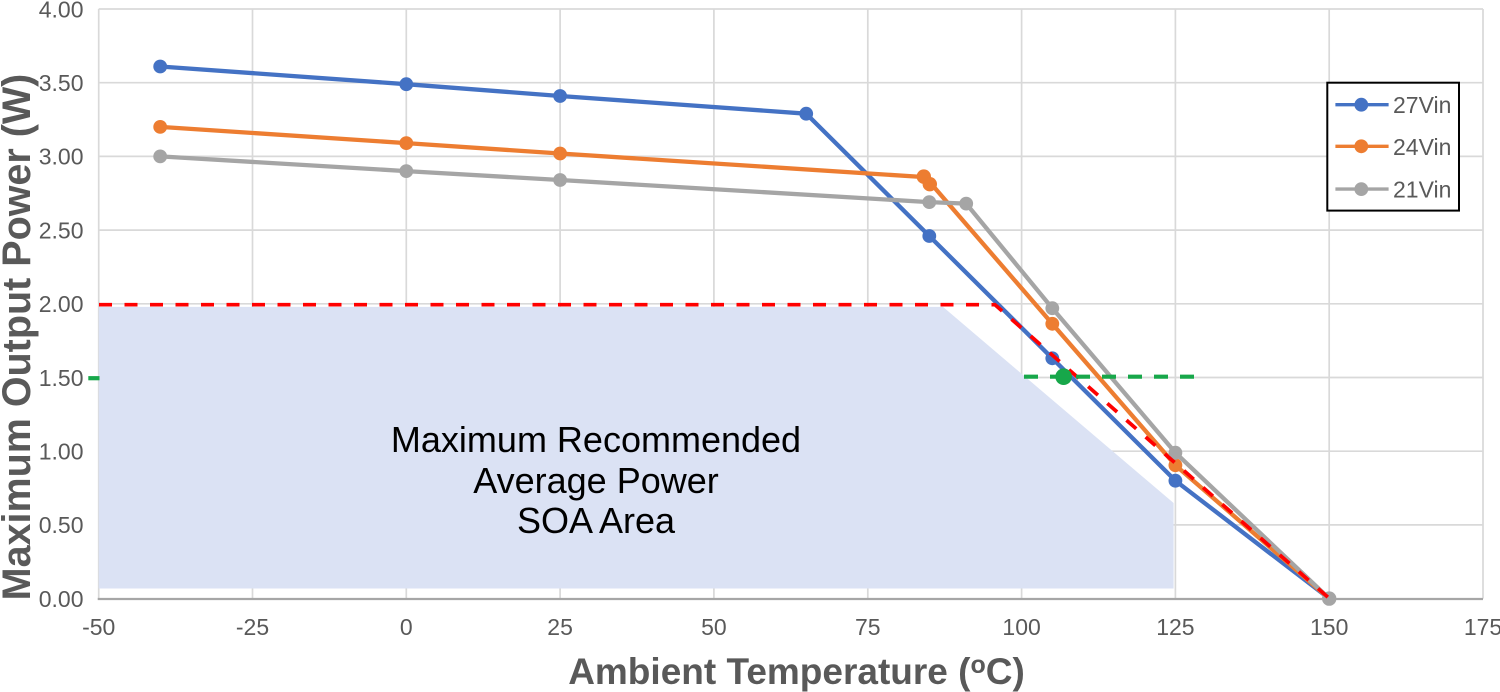  Describe the element at coordinates (560, 627) in the screenshot. I see `svg-text: 25` at that location.